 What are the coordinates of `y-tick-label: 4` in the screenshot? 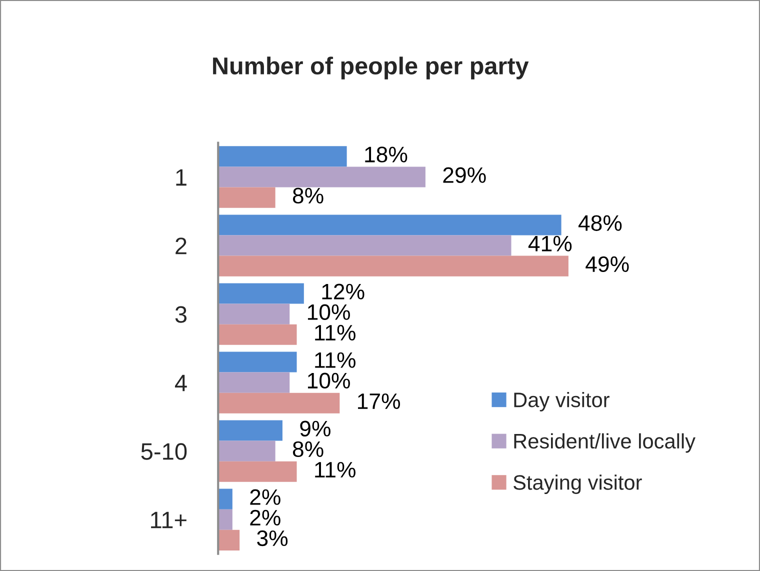 It's located at (180, 383).